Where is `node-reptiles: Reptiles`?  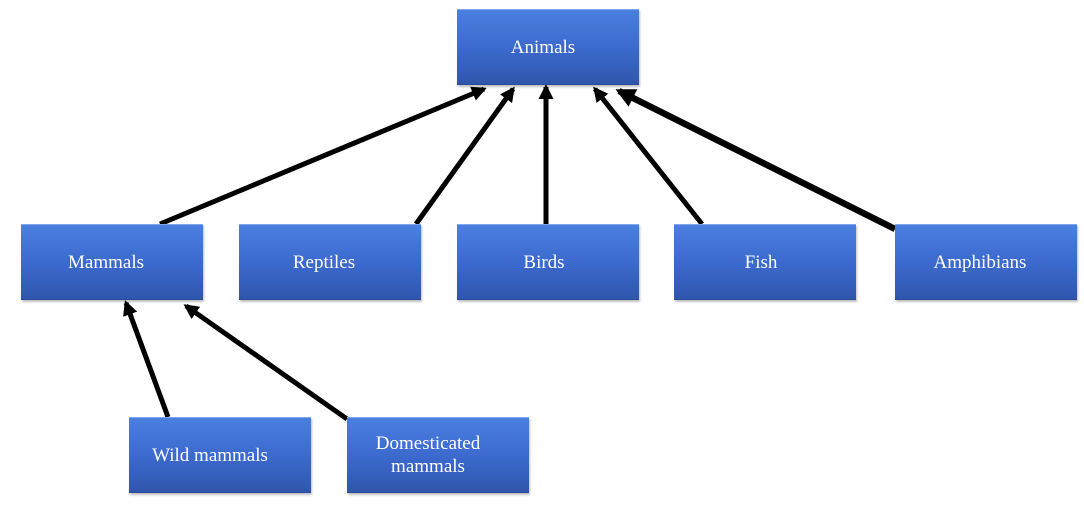 node-reptiles: Reptiles is located at coordinates (330, 262).